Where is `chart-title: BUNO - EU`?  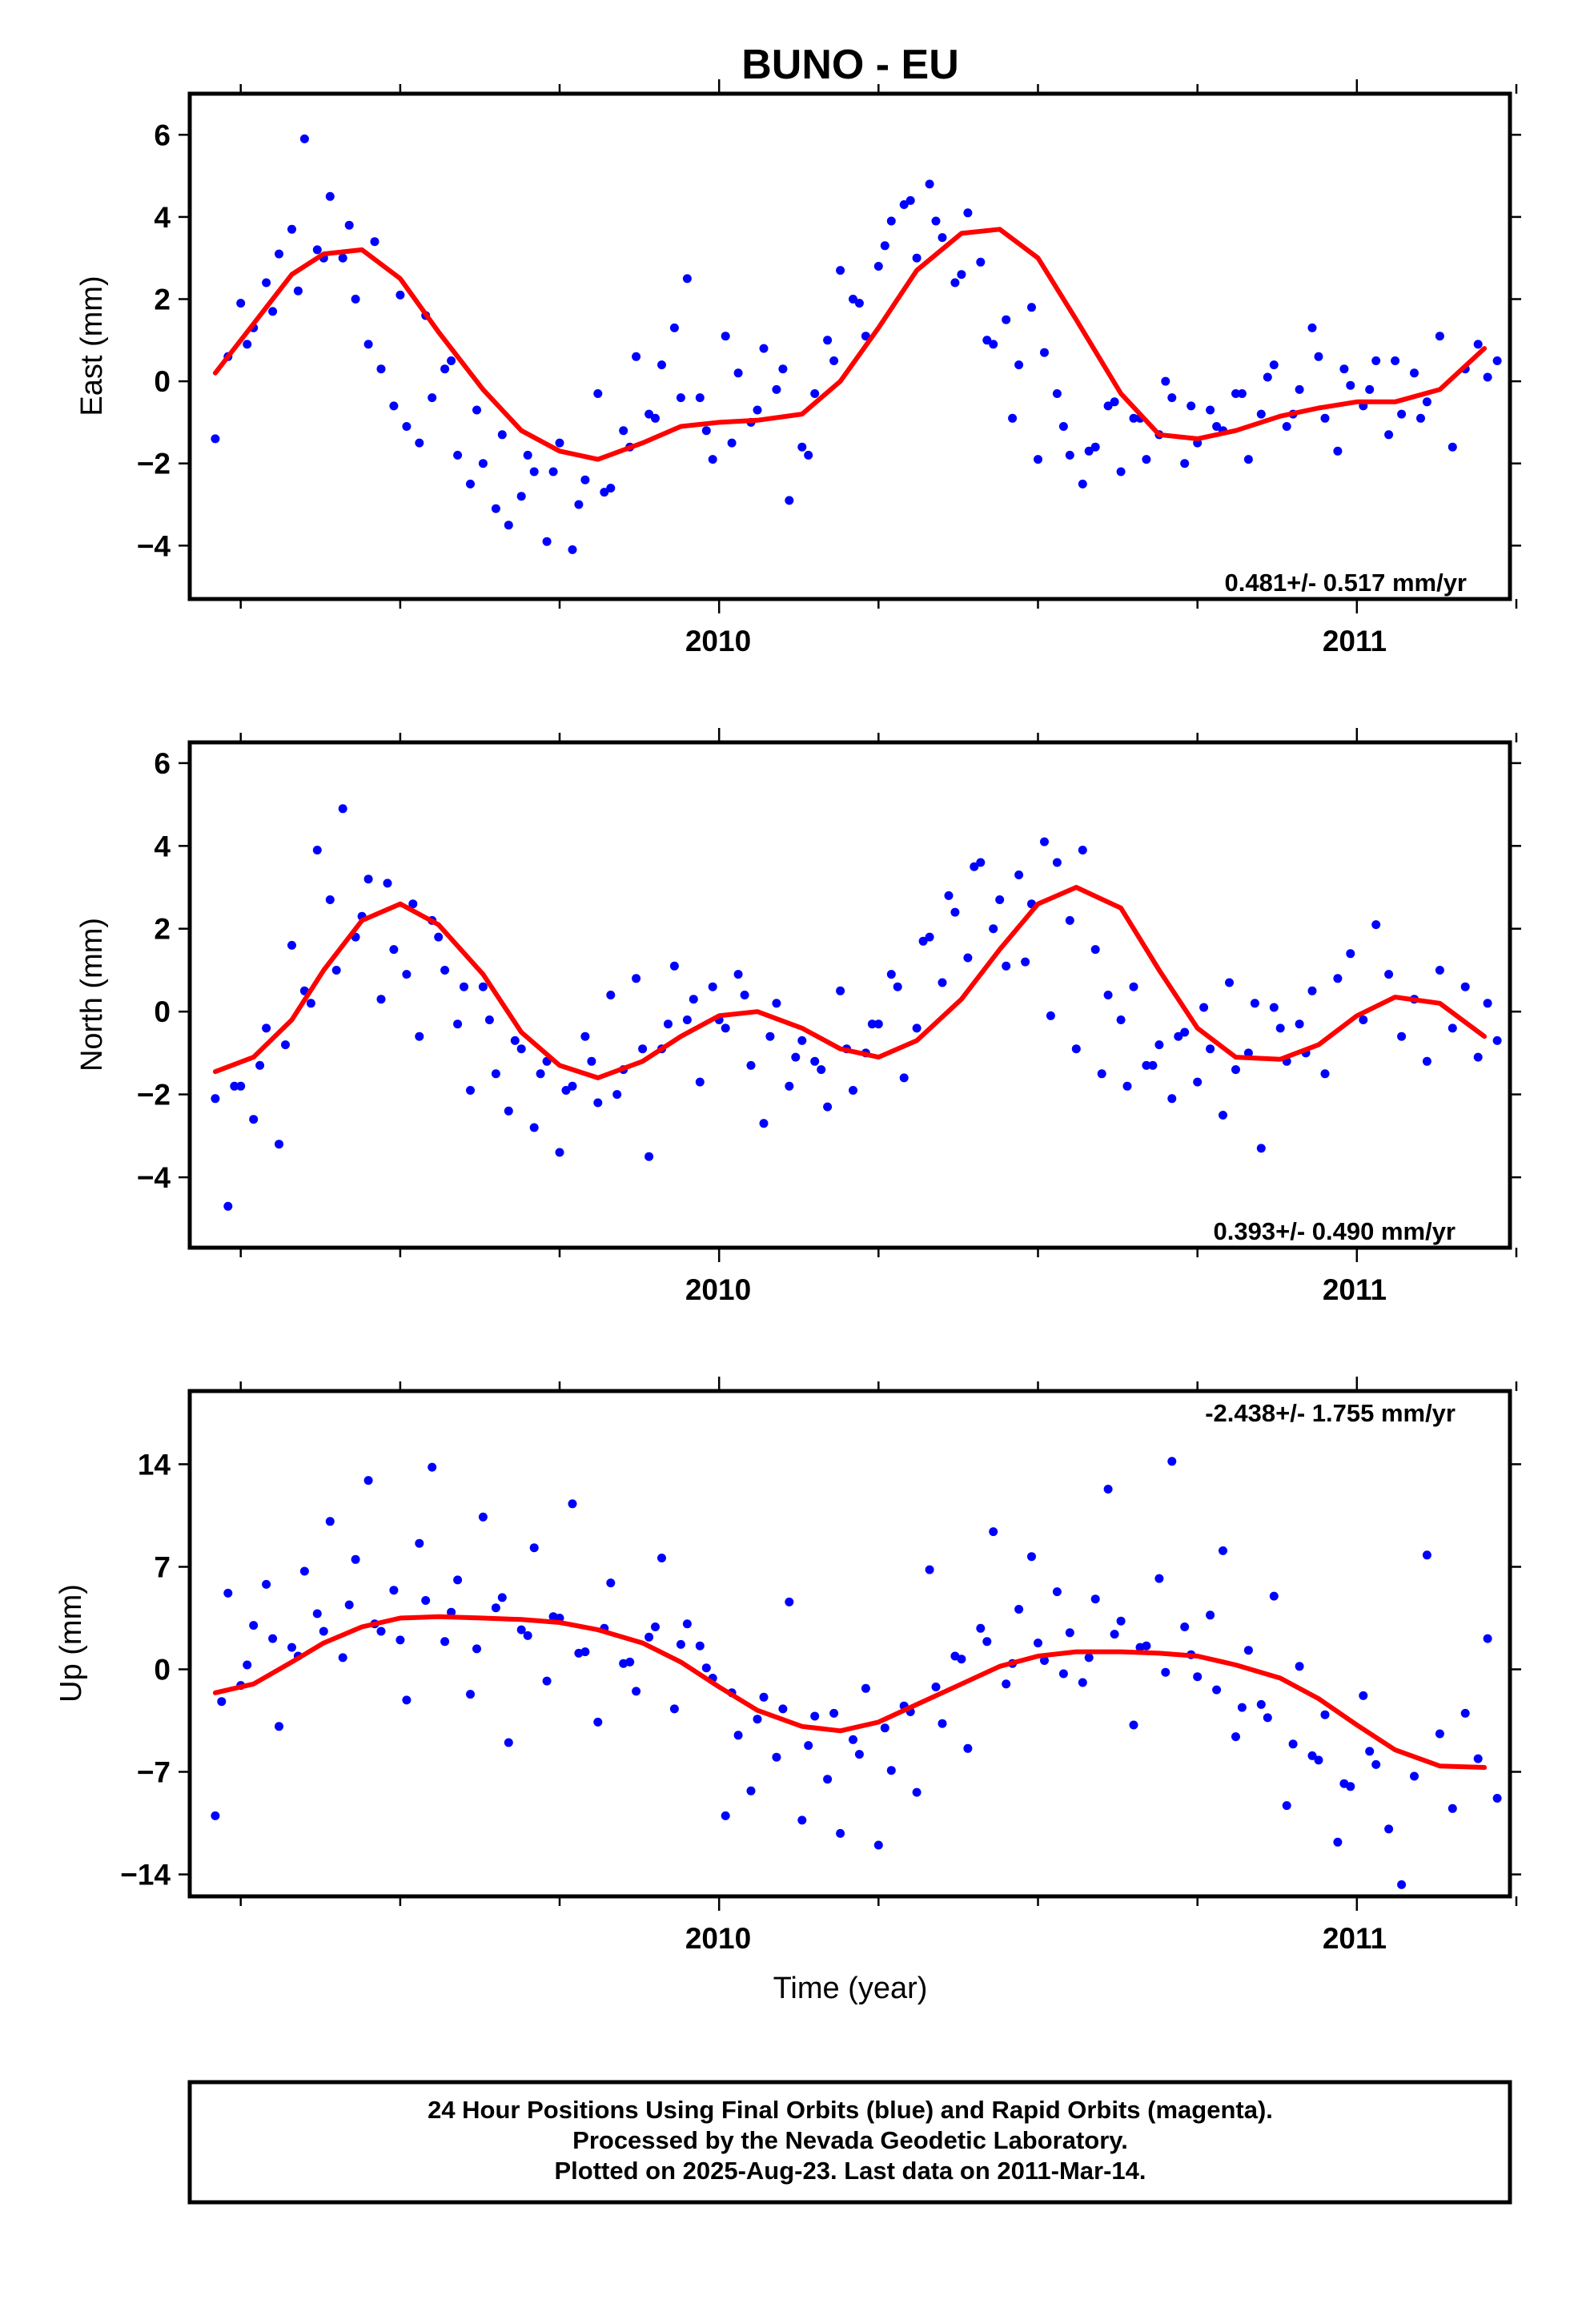 chart-title: BUNO - EU is located at coordinates (850, 65).